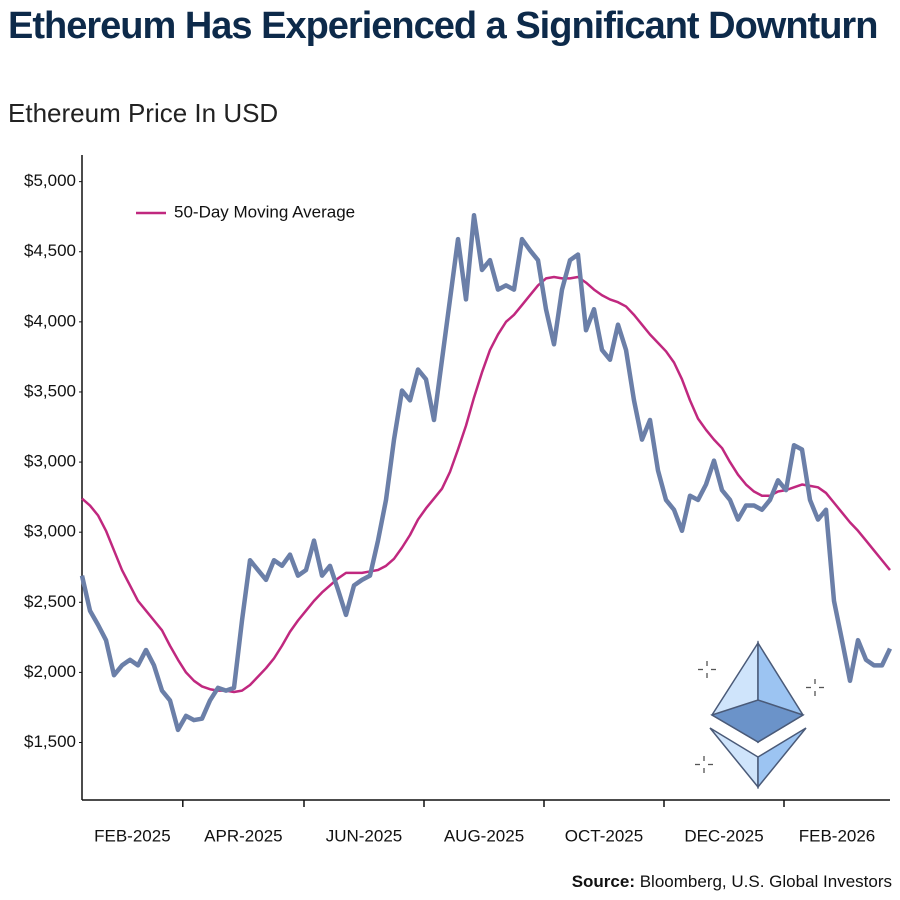 The width and height of the screenshot is (900, 900). What do you see at coordinates (50, 250) in the screenshot?
I see `y-tick-label: $4,500` at bounding box center [50, 250].